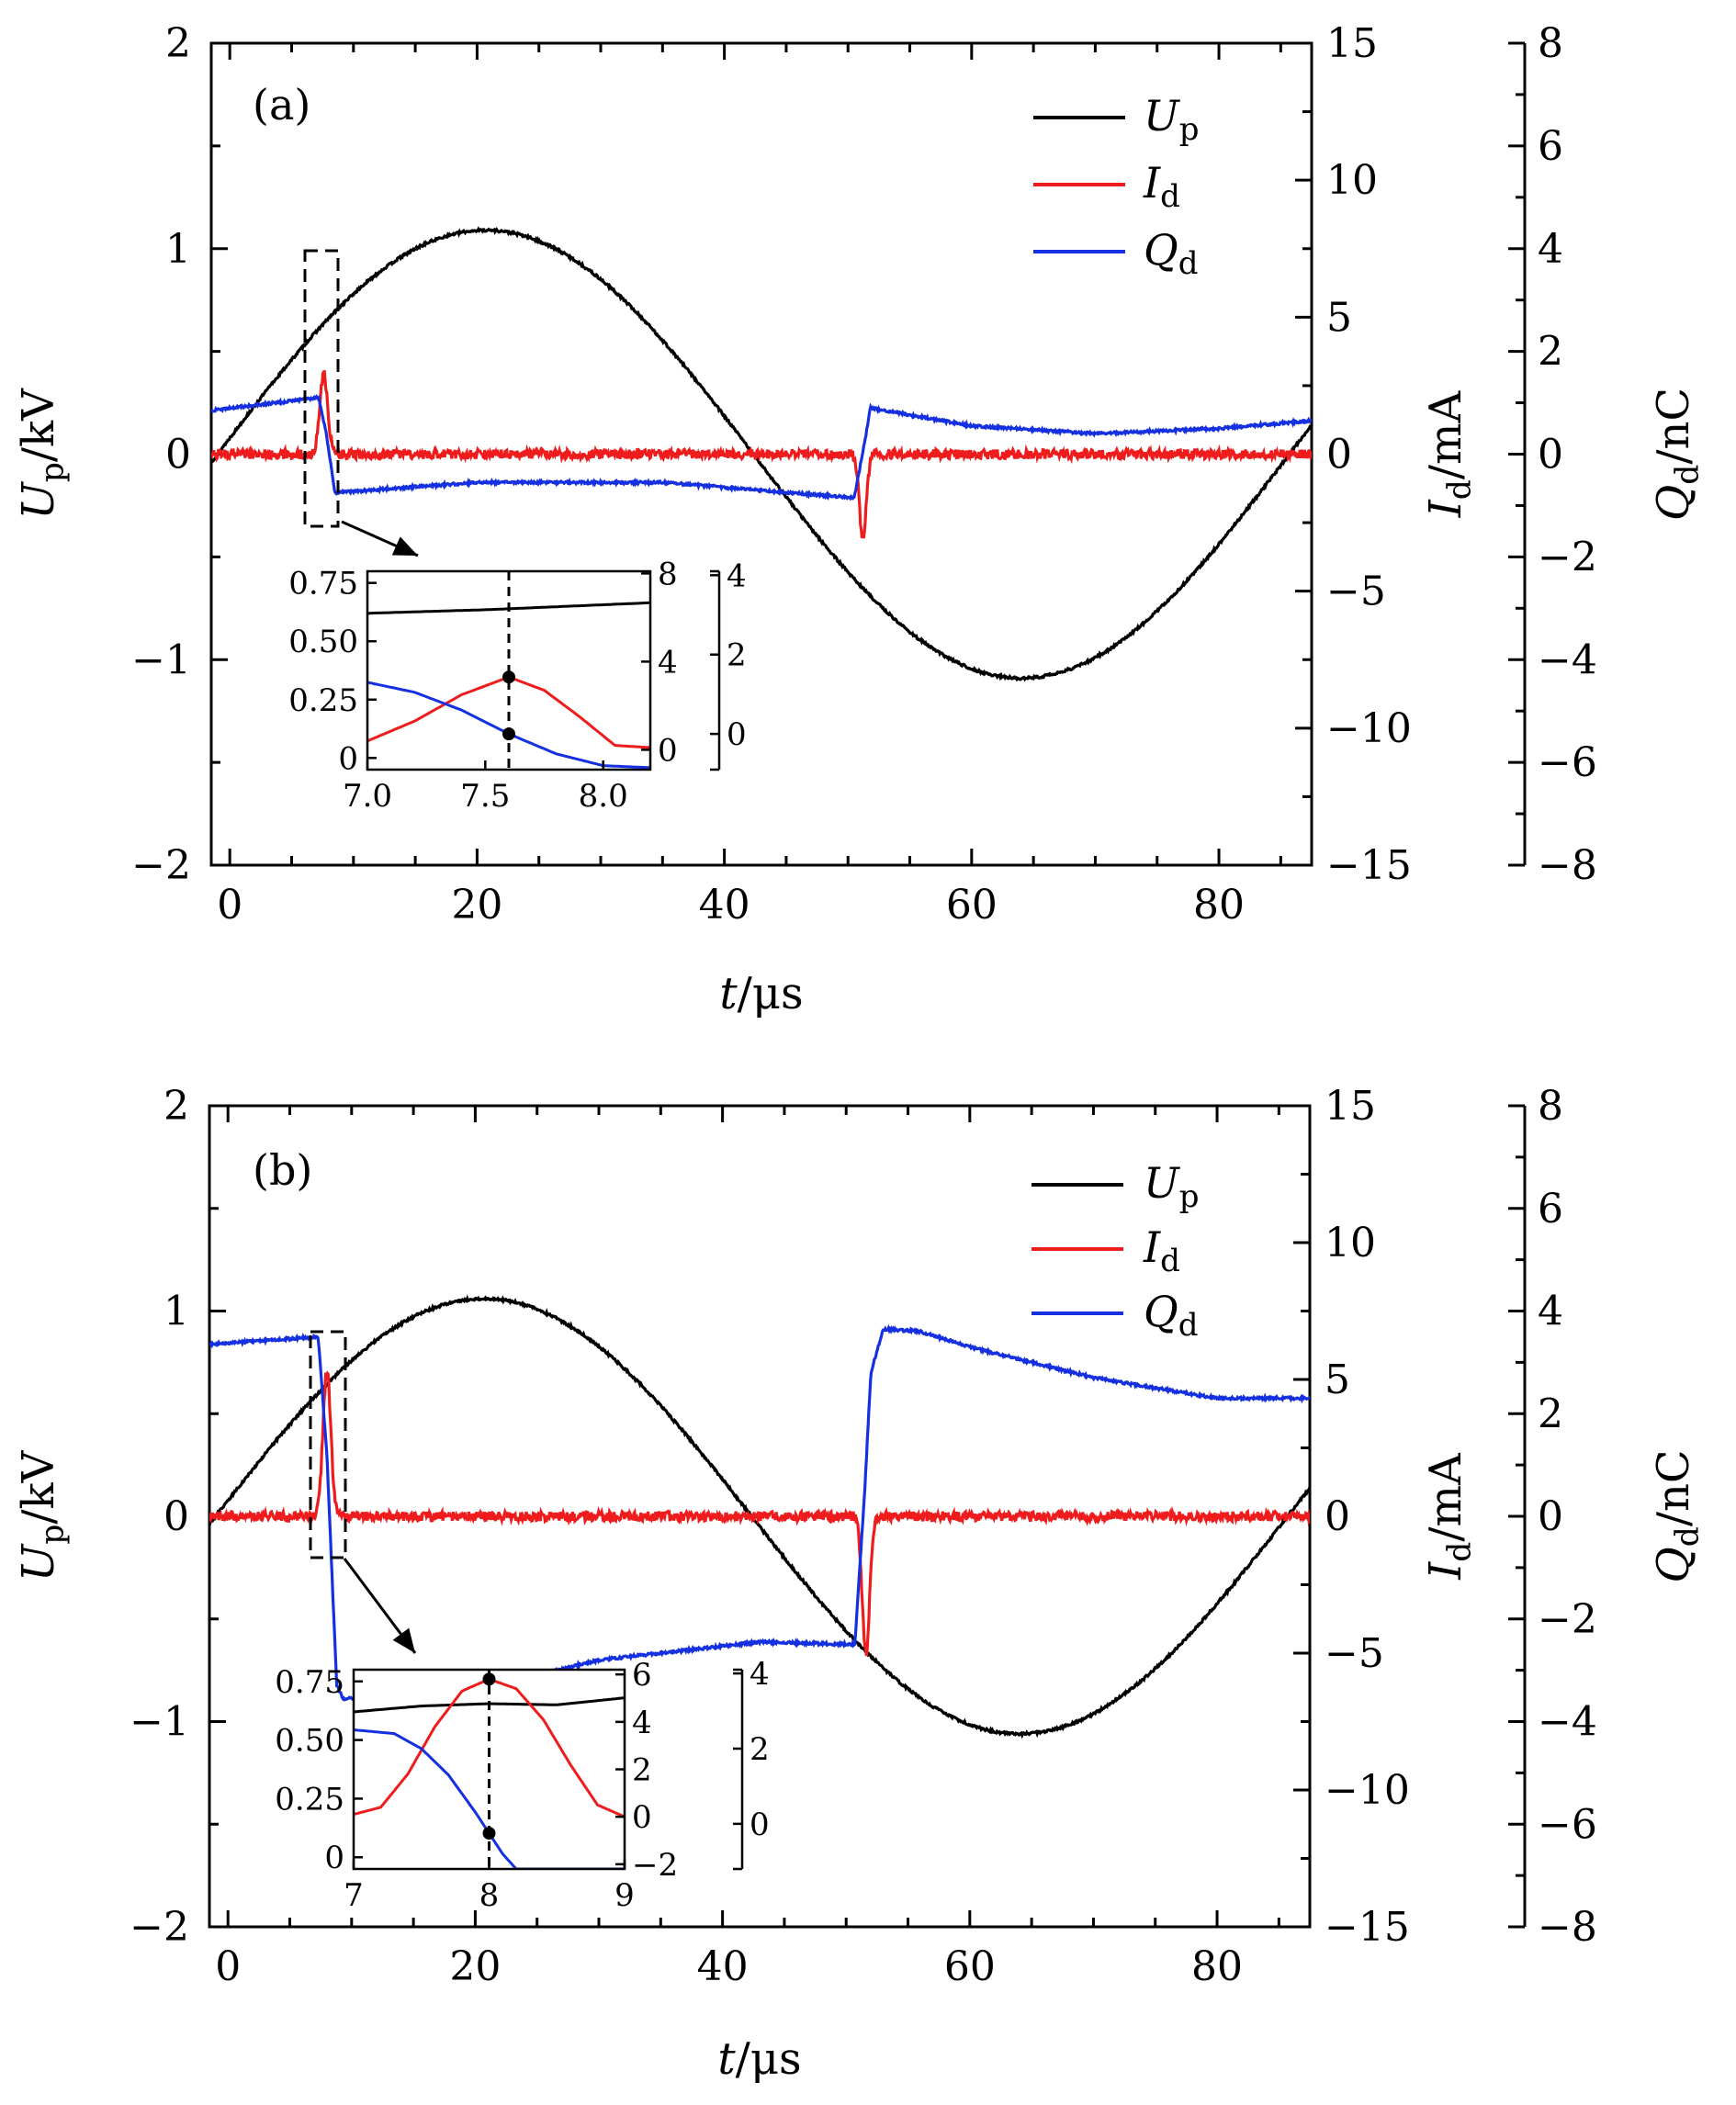 The width and height of the screenshot is (1736, 2105). Describe the element at coordinates (642, 1675) in the screenshot. I see `inset-right1-tick-label: 6` at that location.